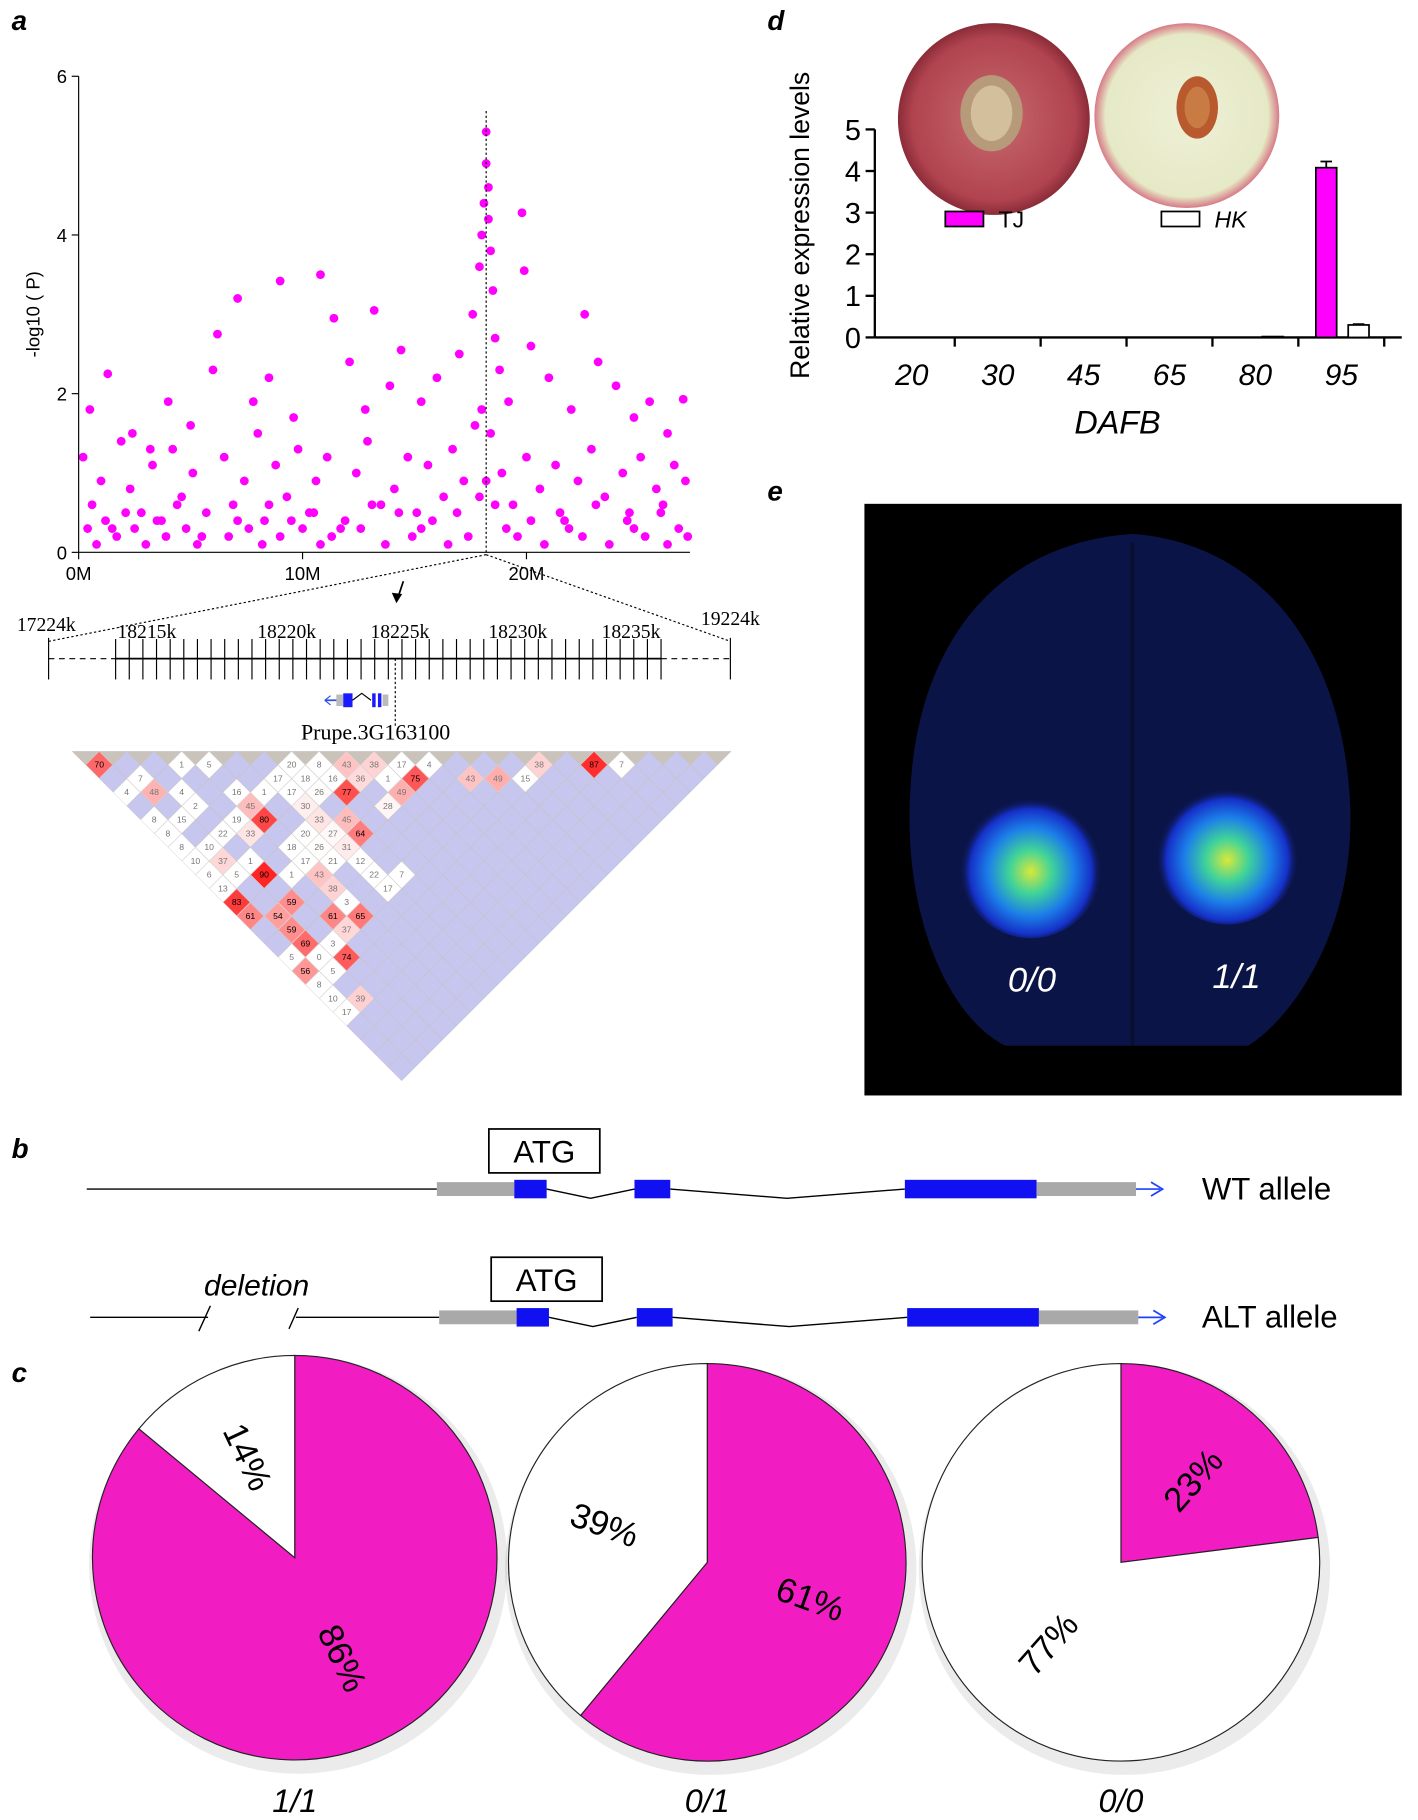 Image resolution: width=1418 pixels, height=1820 pixels. Describe the element at coordinates (347, 847) in the screenshot. I see `ld-value: 31` at that location.